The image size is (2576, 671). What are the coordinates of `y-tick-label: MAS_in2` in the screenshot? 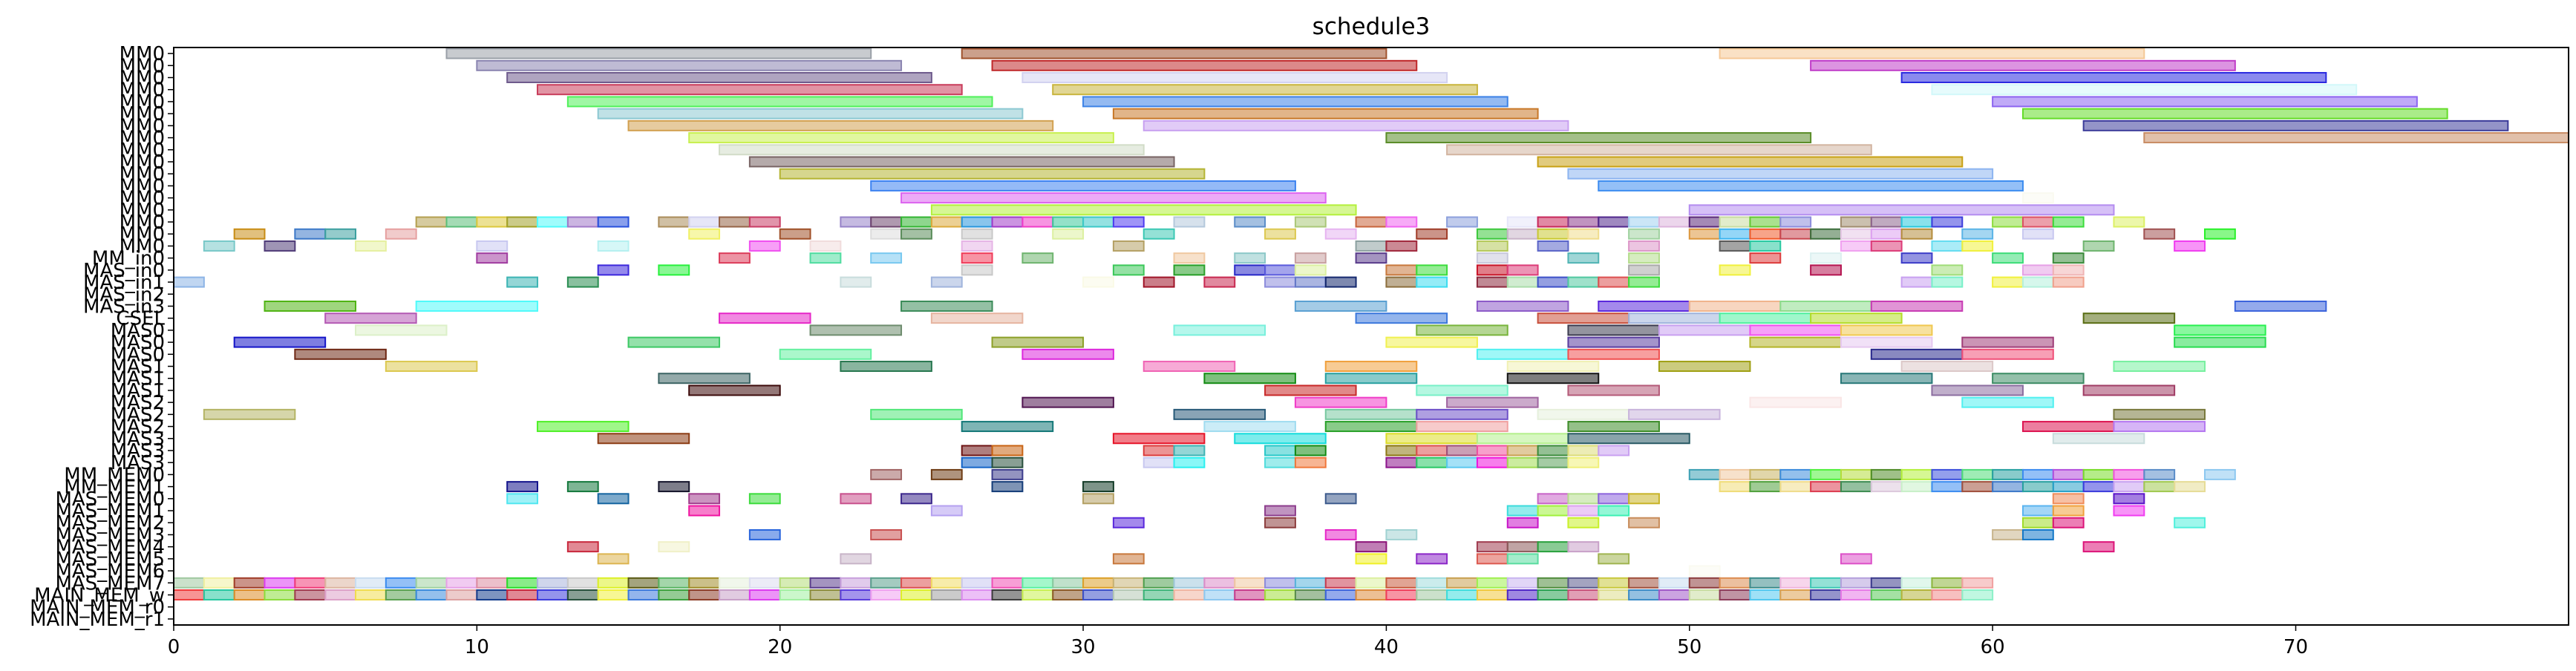 It's located at (124, 295).